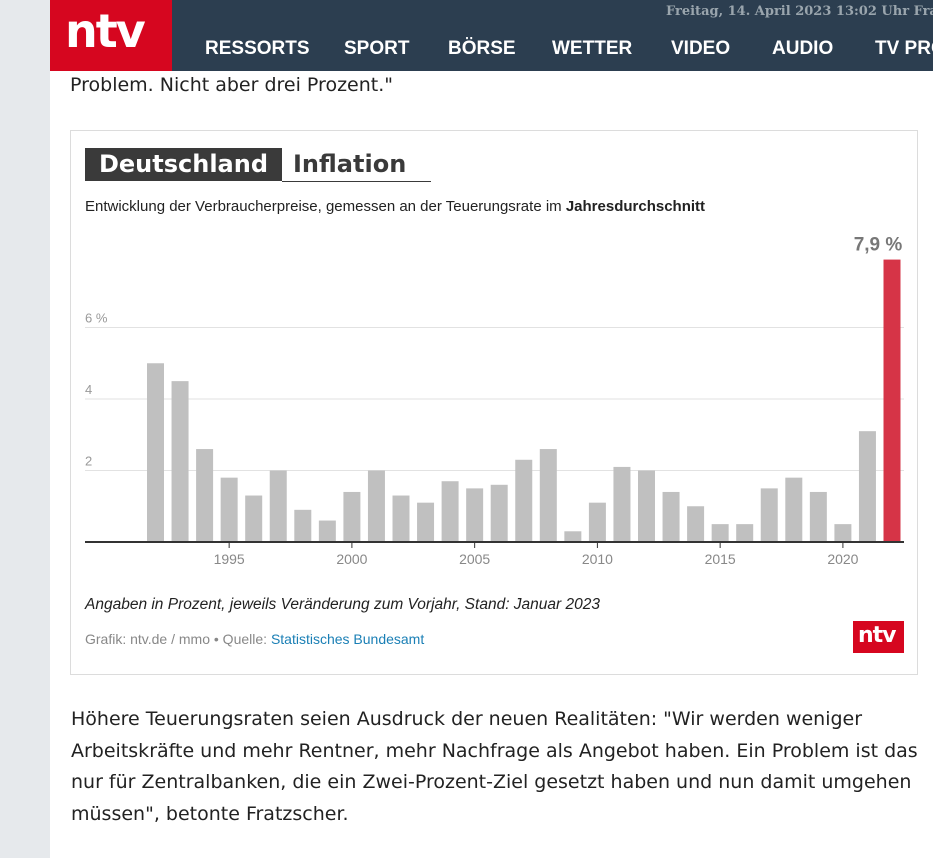 The width and height of the screenshot is (933, 858). Describe the element at coordinates (482, 48) in the screenshot. I see `nav-item-boerse: BÖRSE` at that location.